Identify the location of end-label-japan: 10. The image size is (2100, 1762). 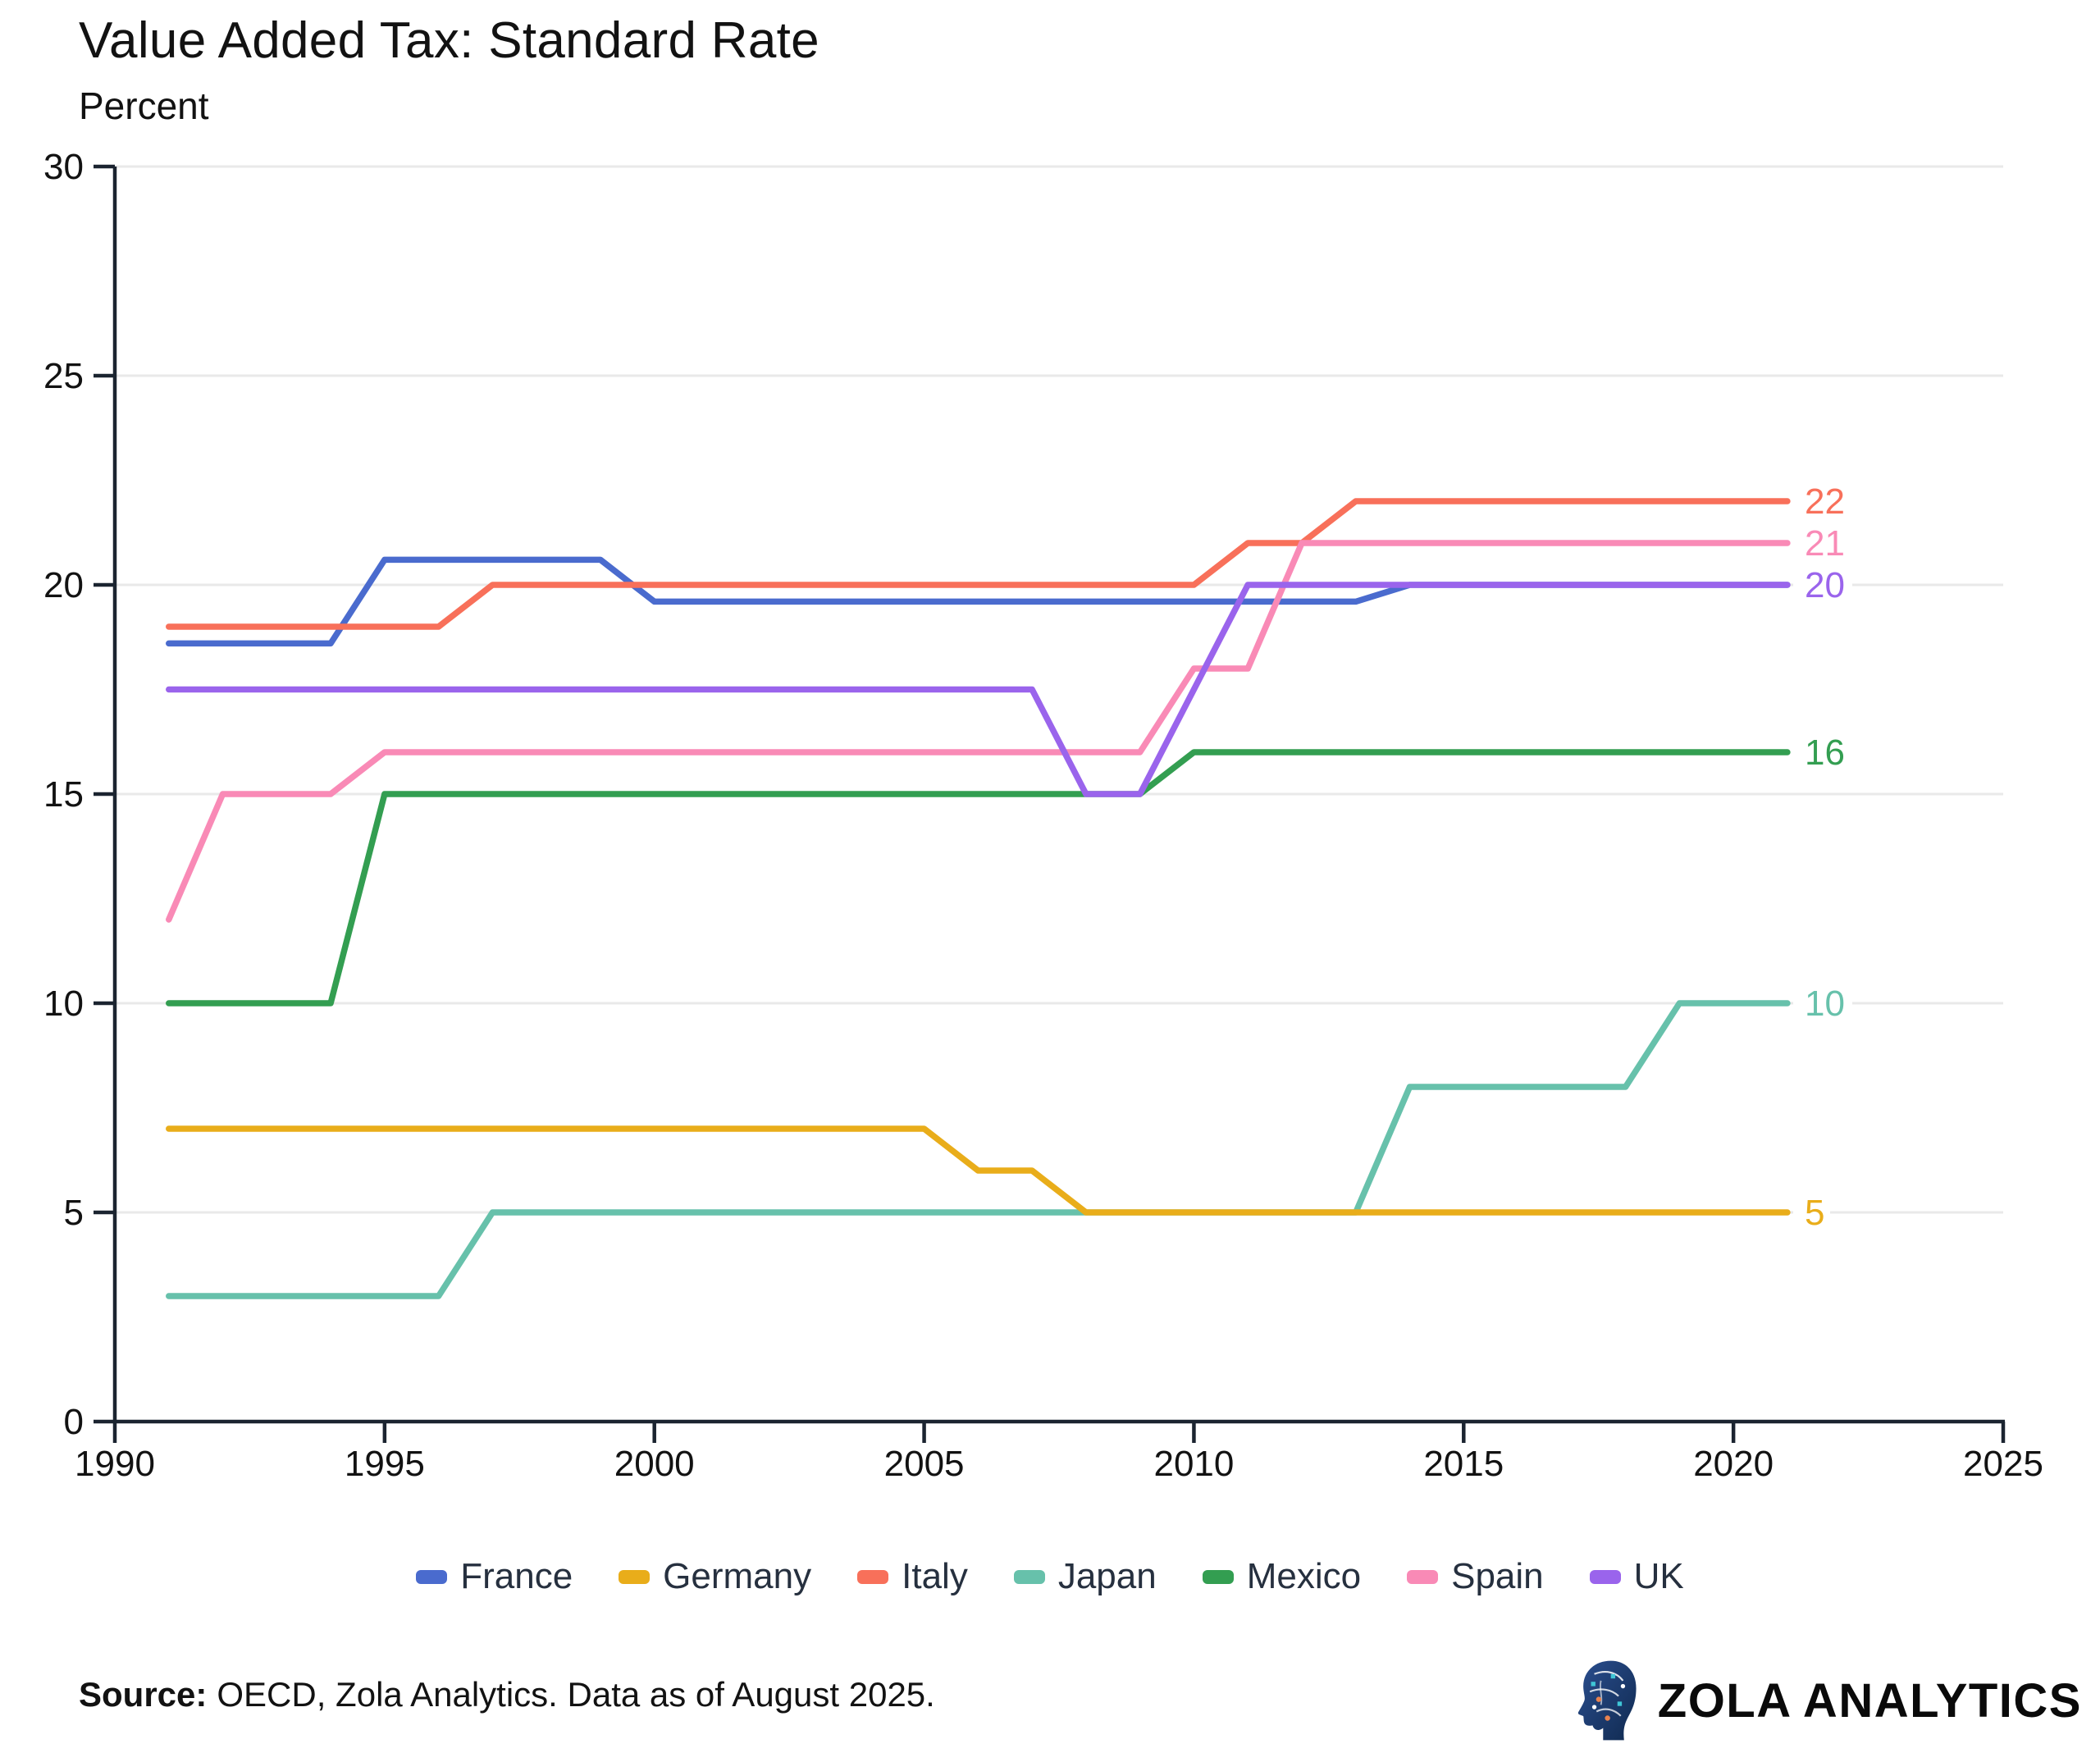
(1825, 1004).